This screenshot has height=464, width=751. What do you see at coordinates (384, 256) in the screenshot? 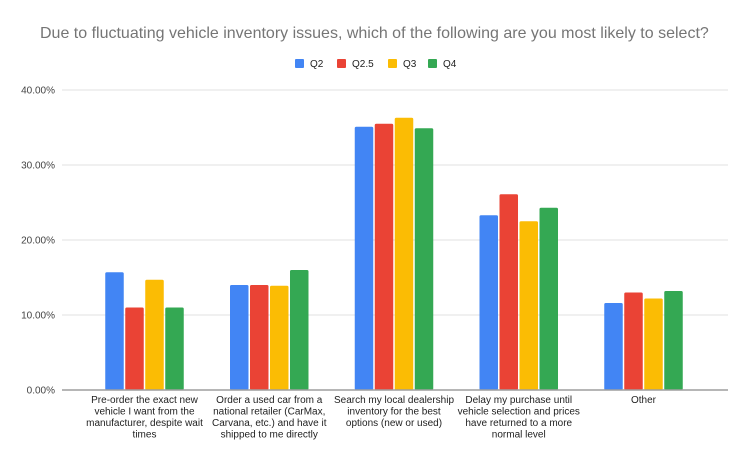
I see `bar-q2-5-cat3` at bounding box center [384, 256].